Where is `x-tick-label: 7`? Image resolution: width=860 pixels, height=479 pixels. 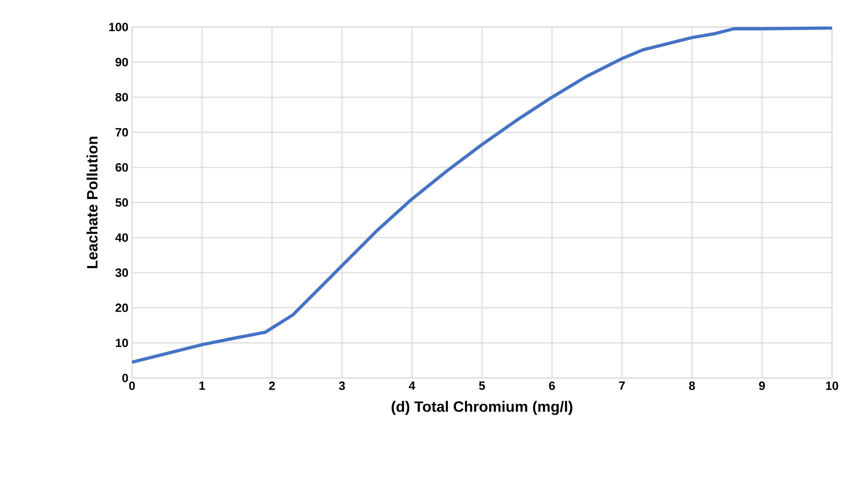 x-tick-label: 7 is located at coordinates (622, 386).